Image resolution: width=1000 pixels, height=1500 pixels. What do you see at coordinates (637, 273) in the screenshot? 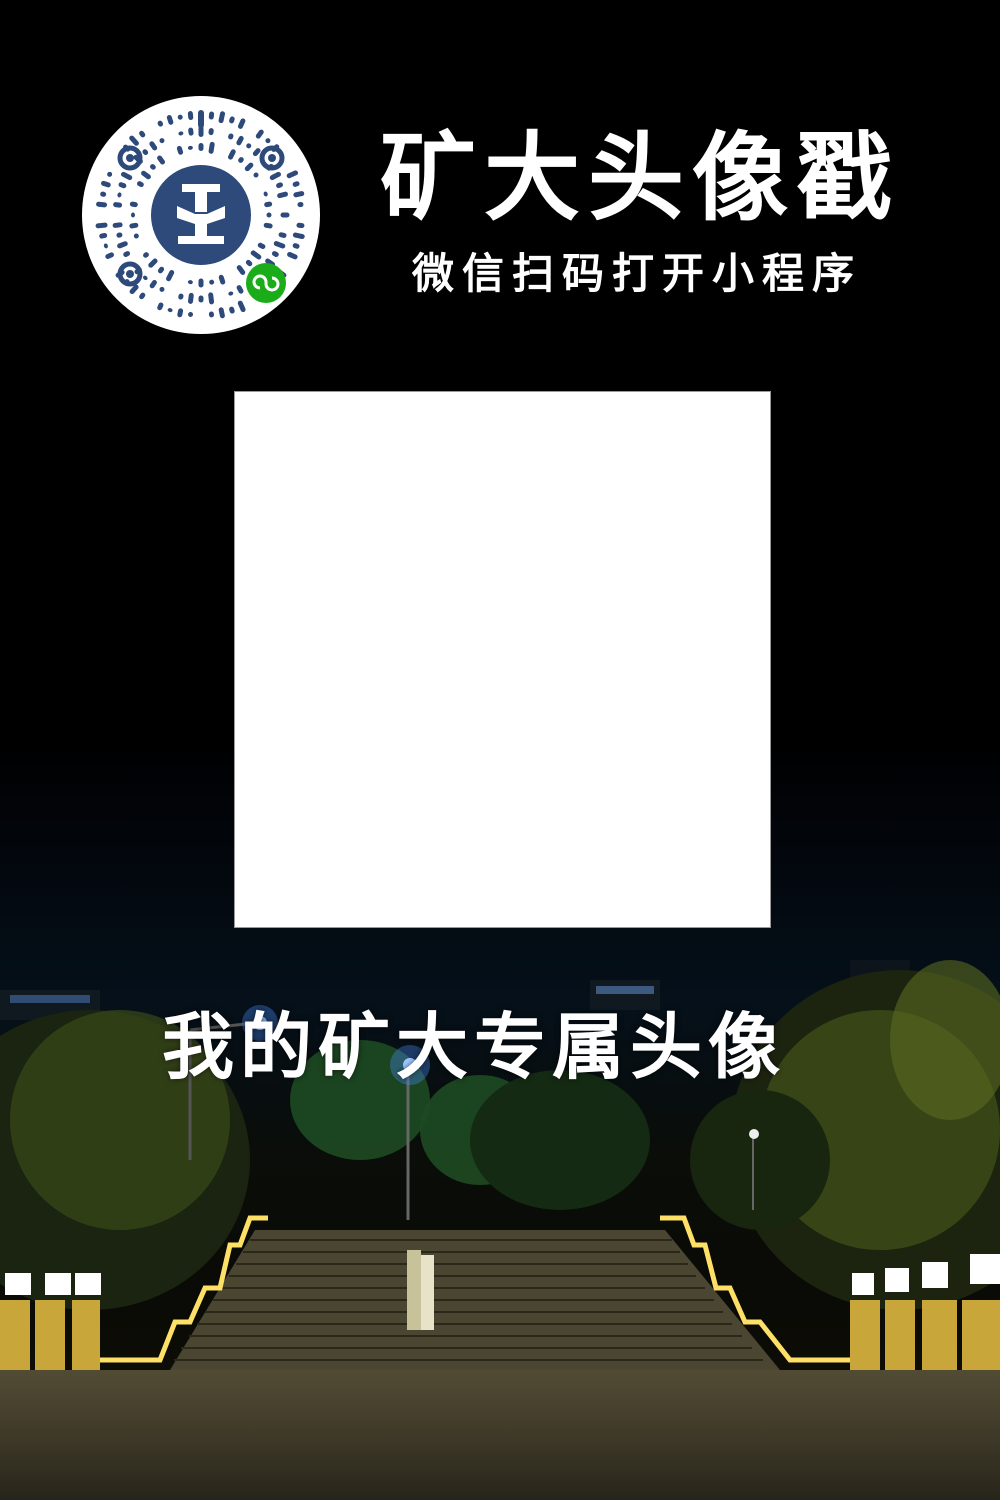
I see `poster-subtitle: 微信扫码打开小程序` at bounding box center [637, 273].